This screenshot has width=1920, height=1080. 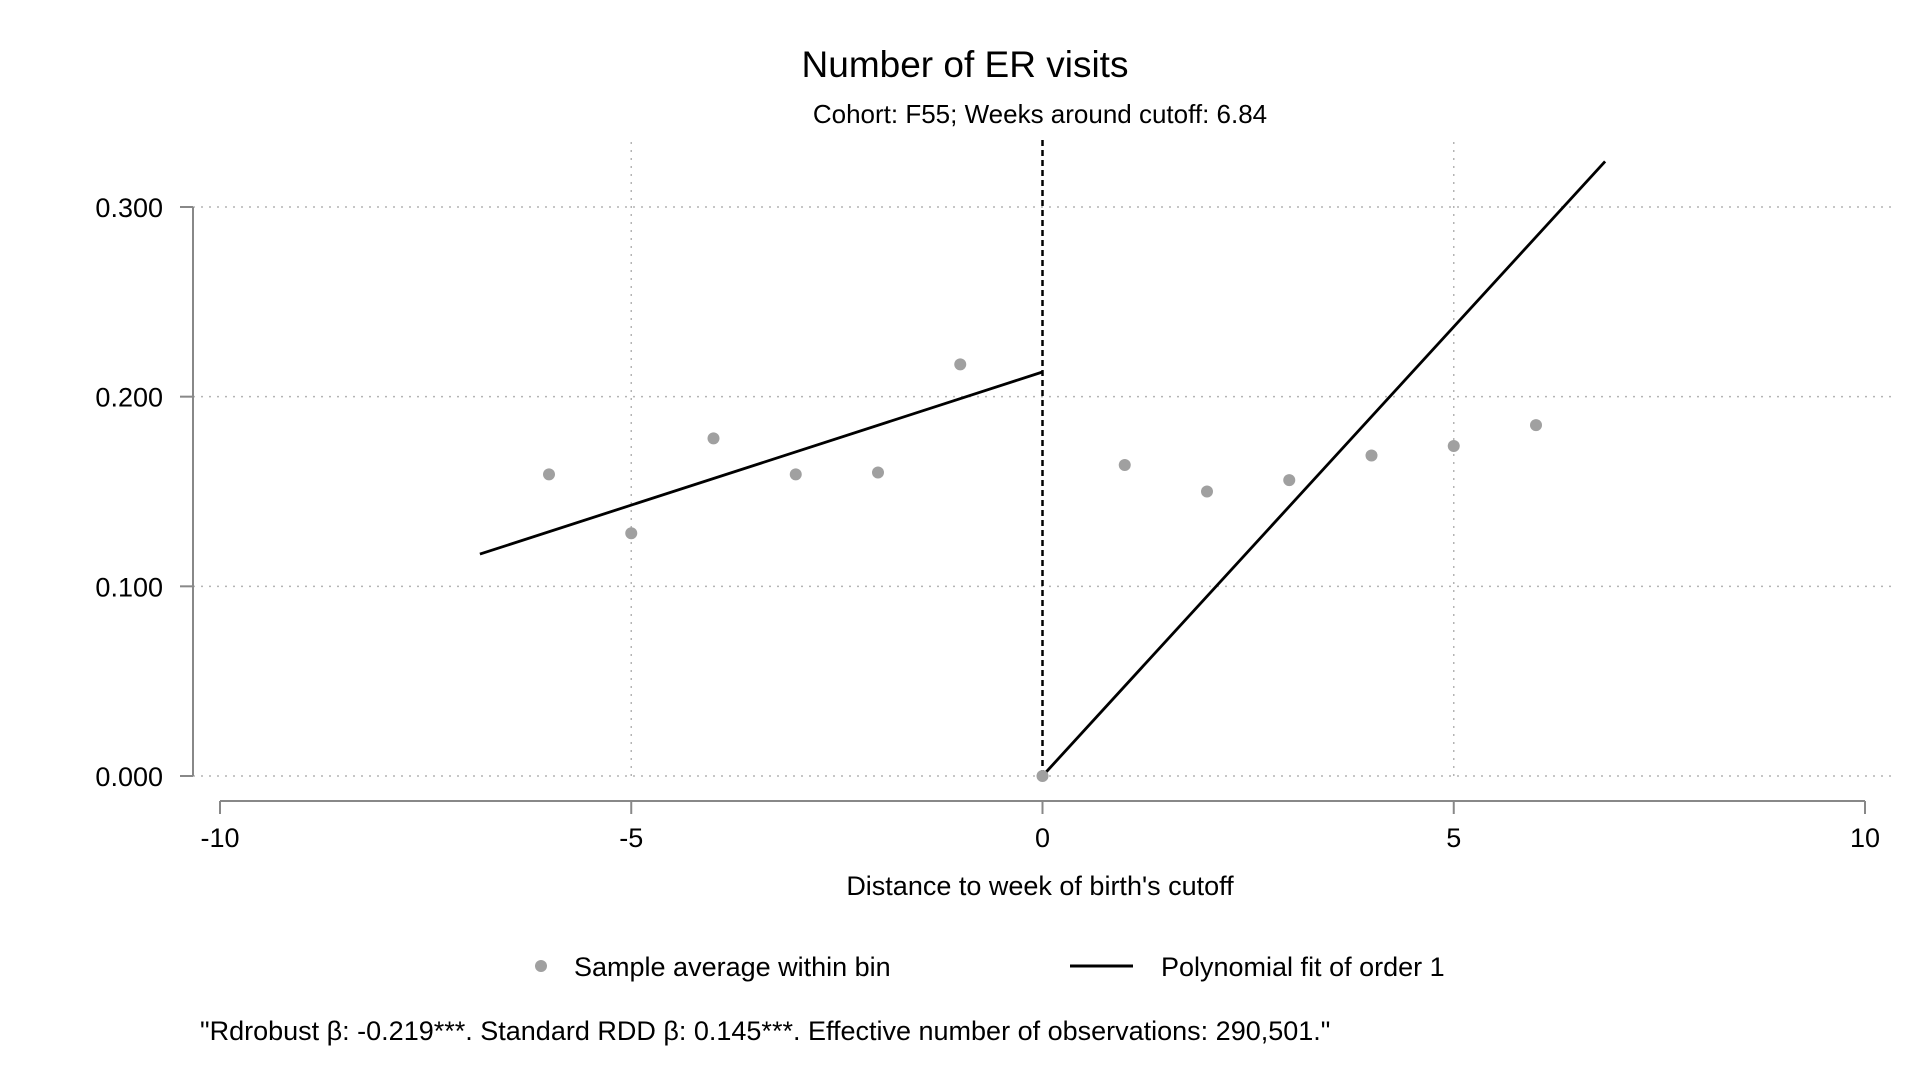 I want to click on y-tick-label: 0.100, so click(x=129, y=587).